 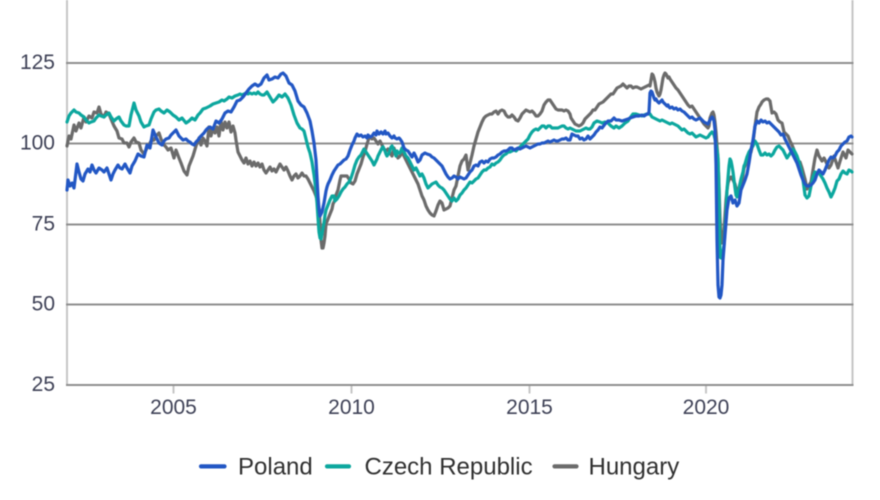 I want to click on svg-text: Poland, so click(x=275, y=467).